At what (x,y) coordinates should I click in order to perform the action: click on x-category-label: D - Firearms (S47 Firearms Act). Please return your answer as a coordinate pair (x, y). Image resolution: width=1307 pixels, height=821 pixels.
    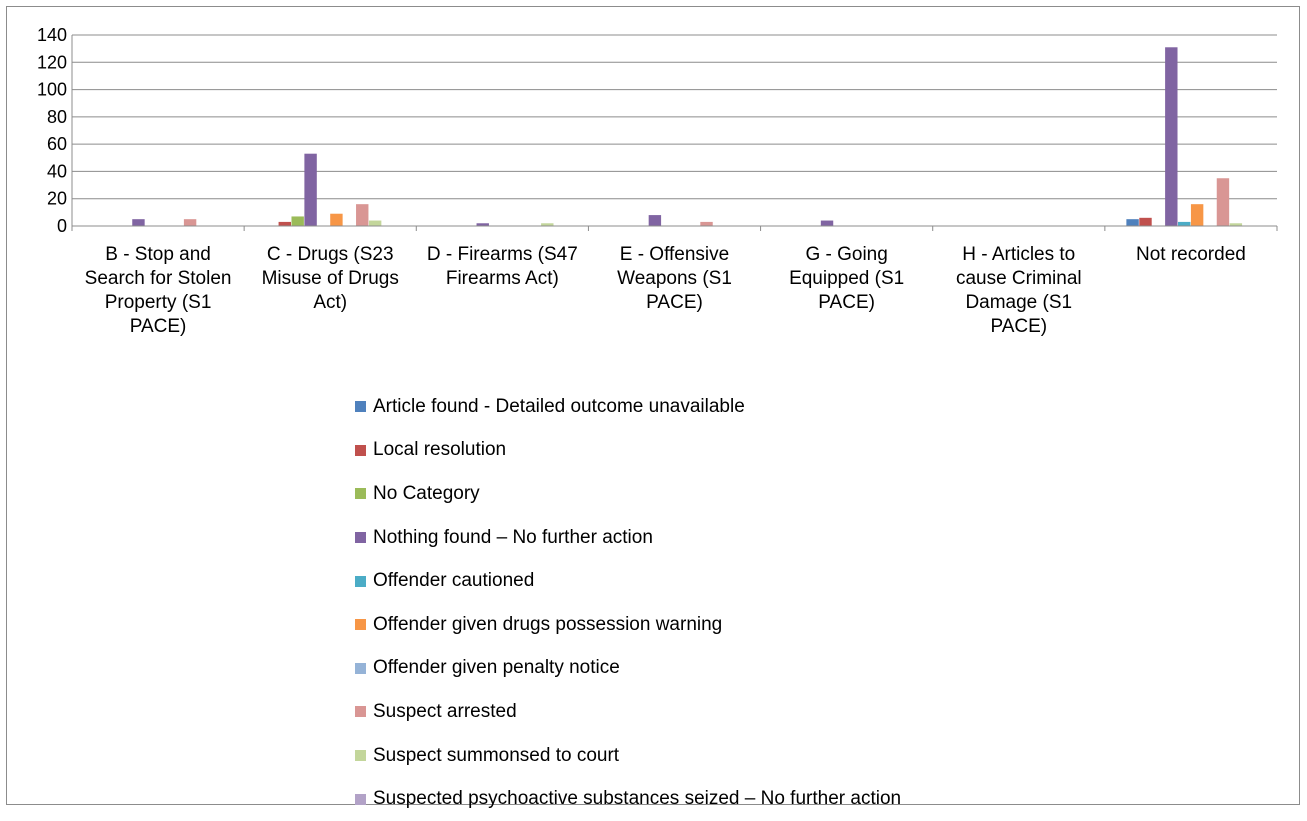
    Looking at the image, I should click on (502, 266).